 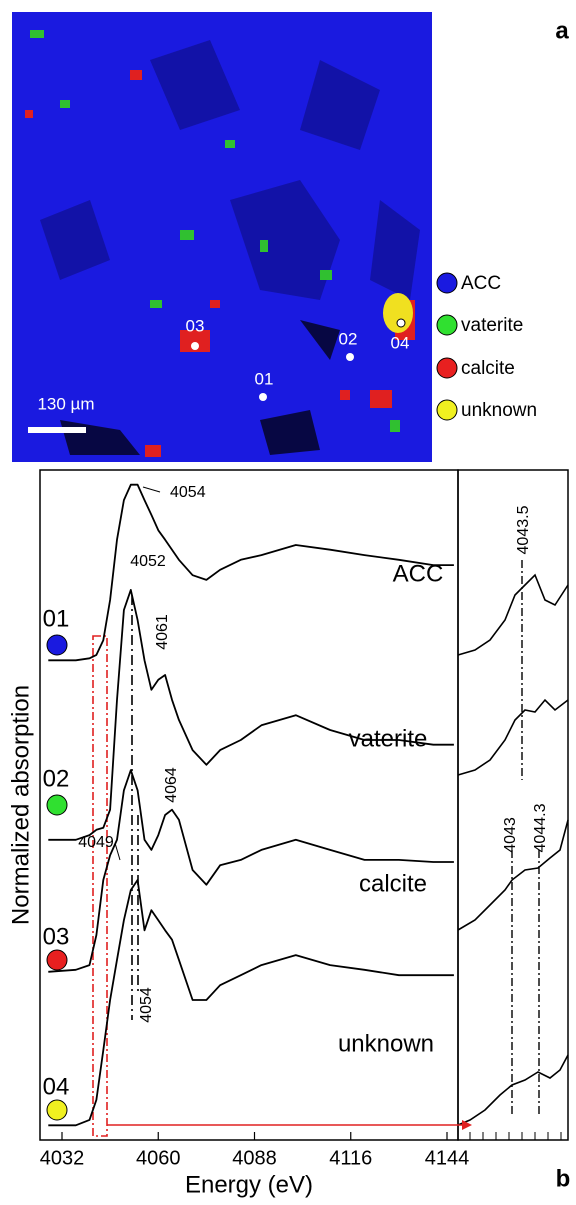 What do you see at coordinates (488, 368) in the screenshot?
I see `legend-label: calcite` at bounding box center [488, 368].